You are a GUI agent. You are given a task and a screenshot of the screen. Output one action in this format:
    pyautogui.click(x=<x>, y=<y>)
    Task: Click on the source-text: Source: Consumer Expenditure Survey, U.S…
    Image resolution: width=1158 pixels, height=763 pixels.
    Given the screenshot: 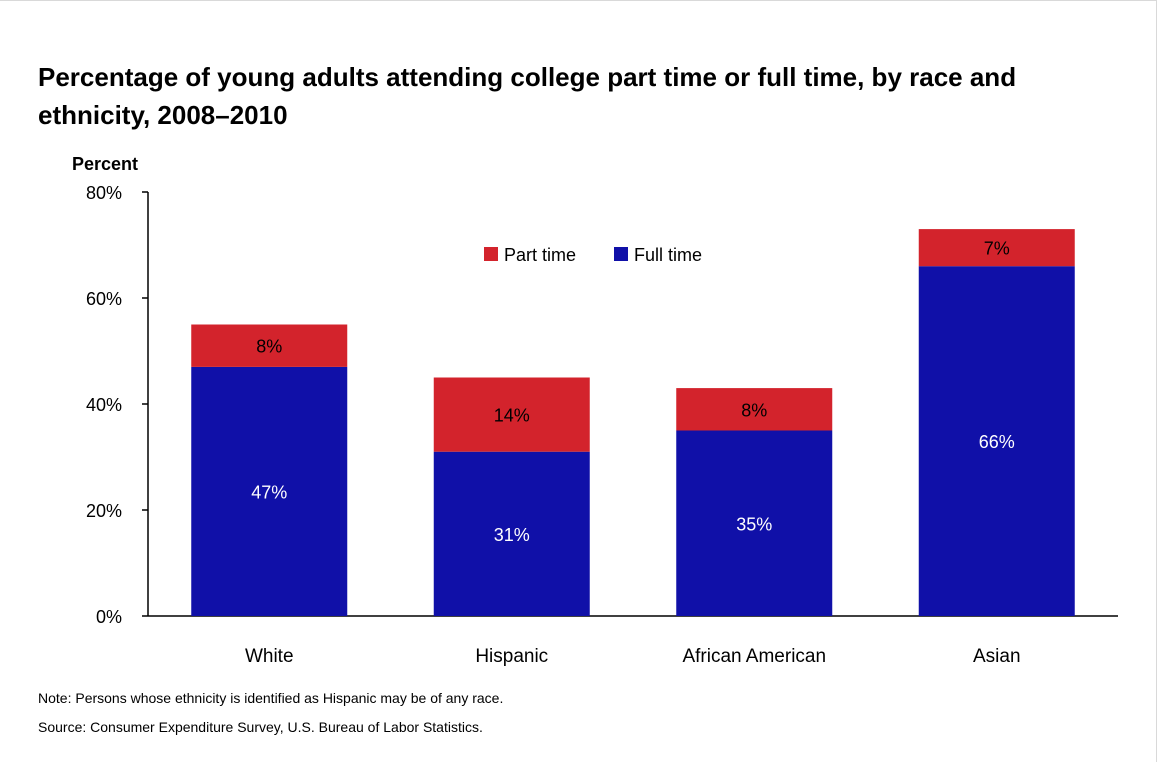 What is the action you would take?
    pyautogui.click(x=260, y=727)
    